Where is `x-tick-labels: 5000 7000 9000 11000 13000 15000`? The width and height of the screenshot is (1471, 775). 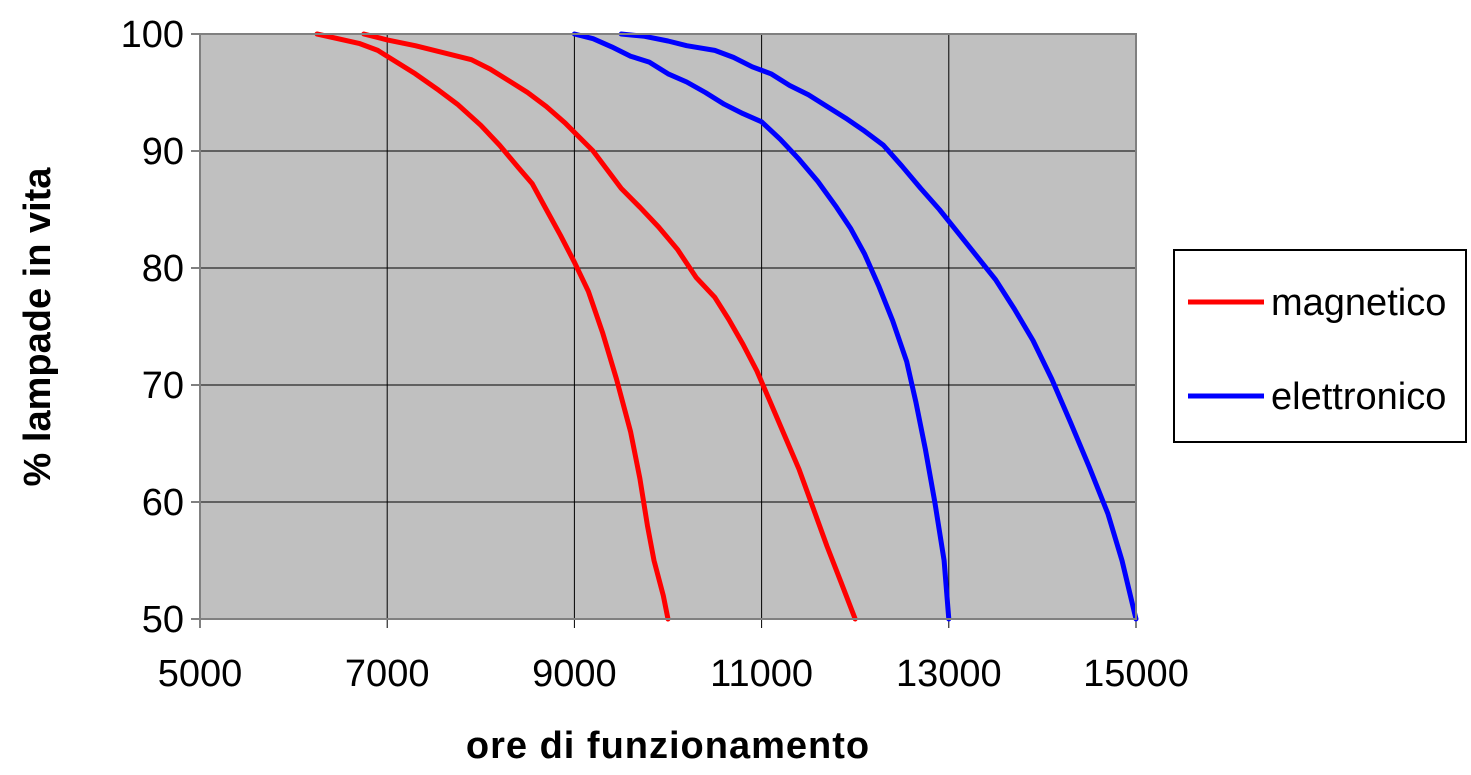
x-tick-labels: 5000 7000 9000 11000 13000 15000 is located at coordinates (673, 674).